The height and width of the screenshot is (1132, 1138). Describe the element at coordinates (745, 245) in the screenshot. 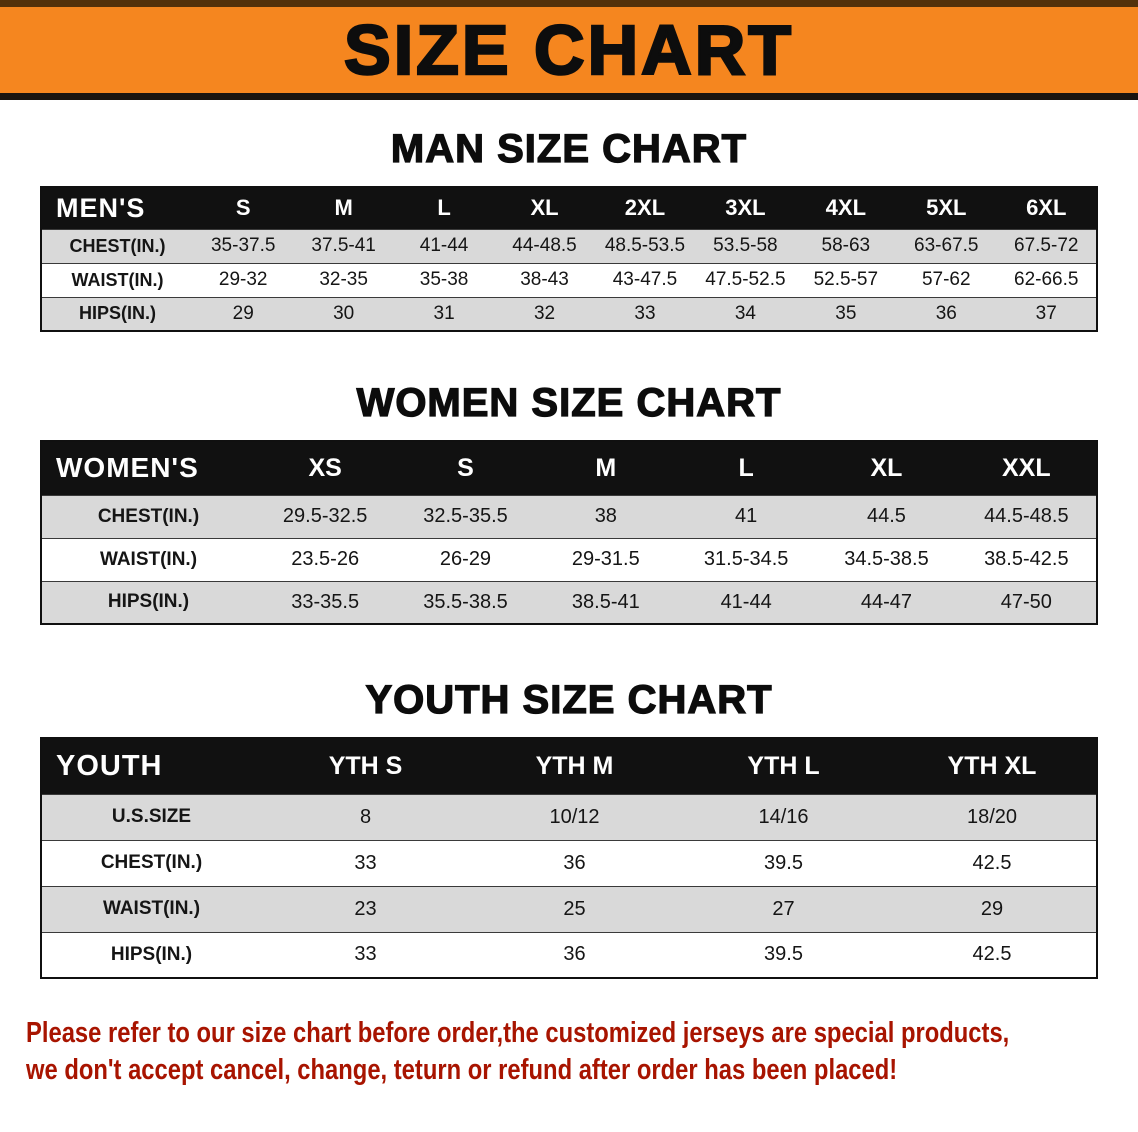

I see `measurement-value: 53.5-58` at that location.